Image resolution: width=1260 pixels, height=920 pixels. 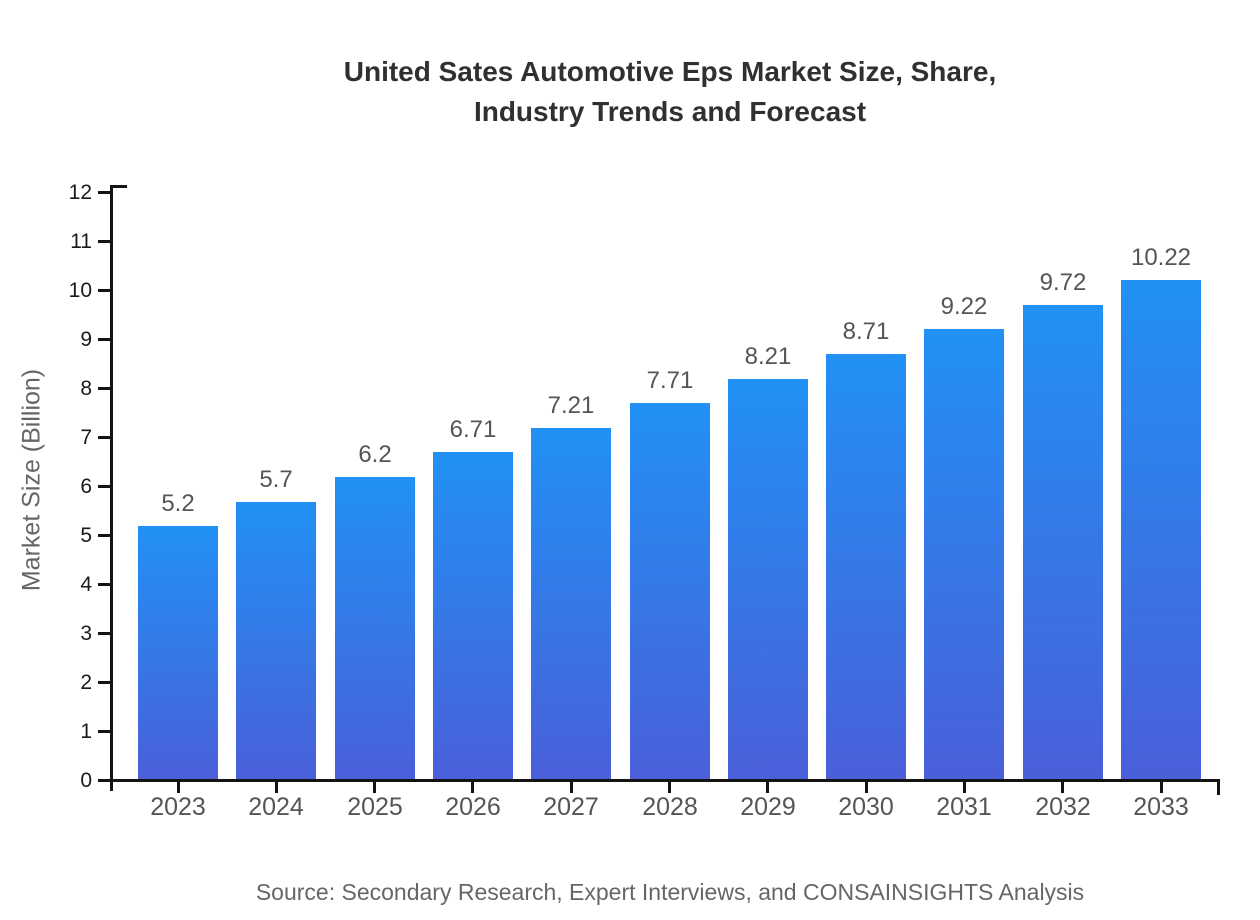 What do you see at coordinates (178, 807) in the screenshot?
I see `x-tick-label: 2023` at bounding box center [178, 807].